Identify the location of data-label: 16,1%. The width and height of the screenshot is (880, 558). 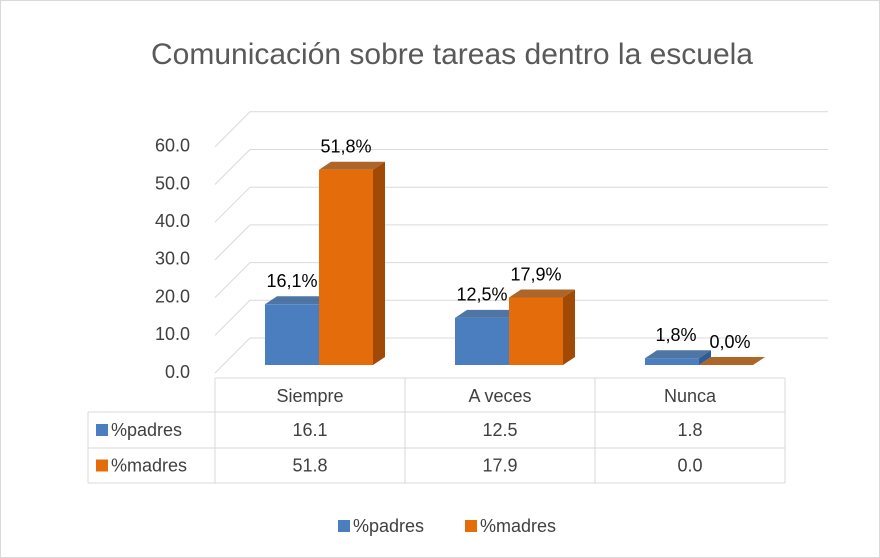
(291, 281).